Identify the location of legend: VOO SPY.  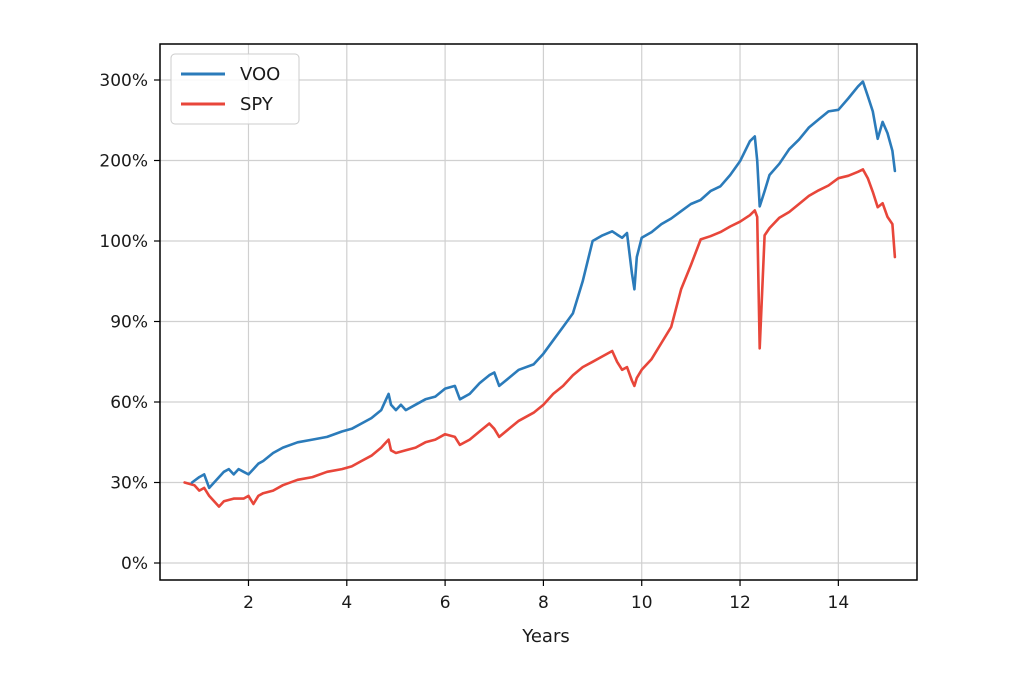
(235, 89).